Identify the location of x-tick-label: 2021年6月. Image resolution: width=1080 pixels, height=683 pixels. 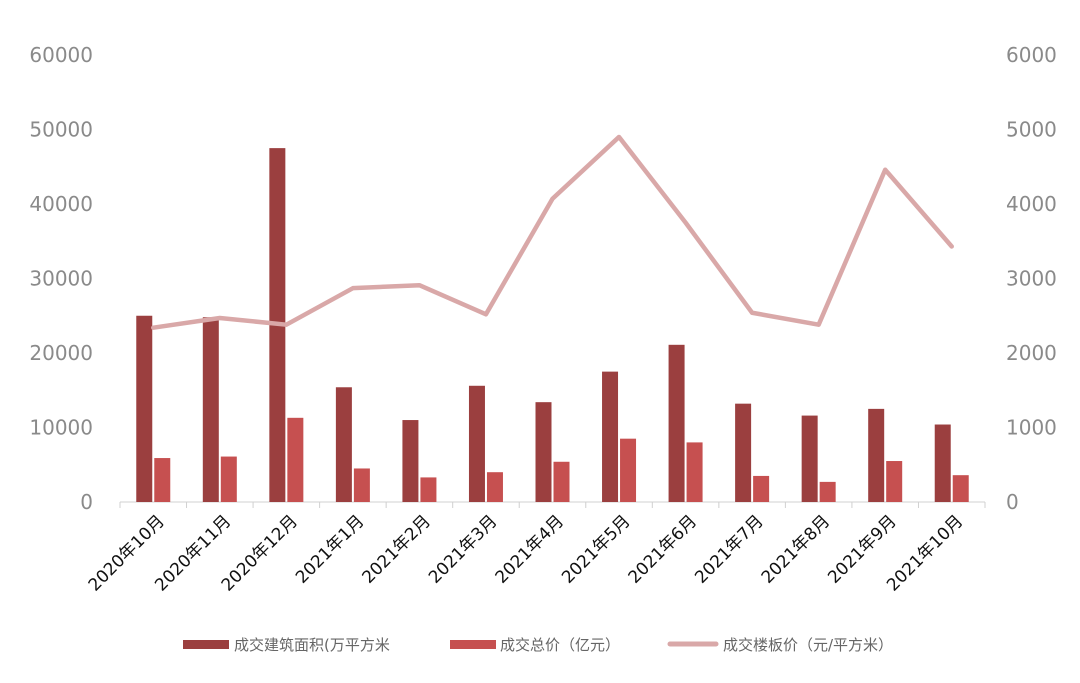
(663, 549).